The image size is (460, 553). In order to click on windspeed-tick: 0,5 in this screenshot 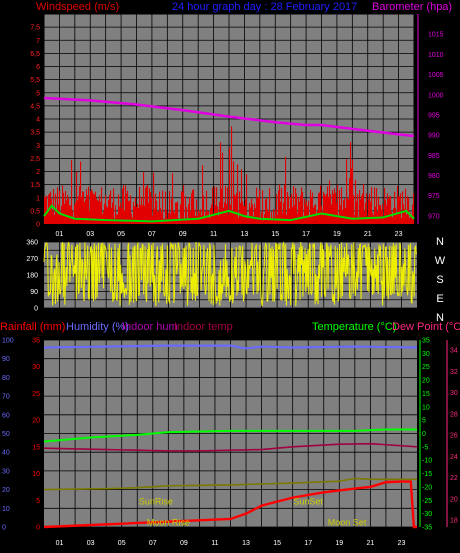, I will do `click(35, 211)`.